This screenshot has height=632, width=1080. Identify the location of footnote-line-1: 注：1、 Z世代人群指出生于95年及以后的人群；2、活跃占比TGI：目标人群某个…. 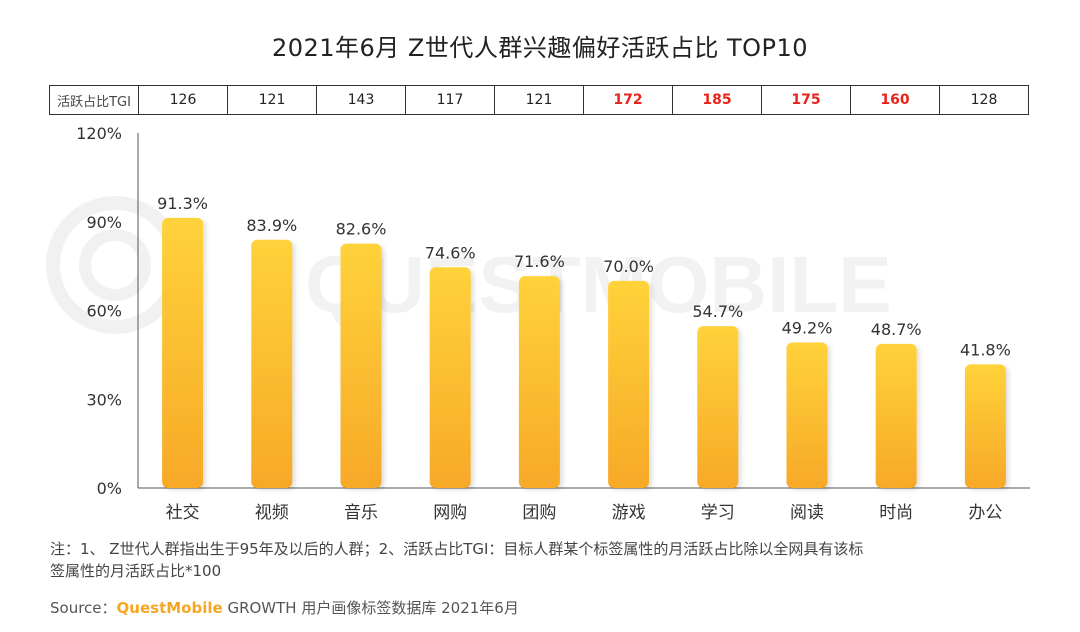
(457, 549).